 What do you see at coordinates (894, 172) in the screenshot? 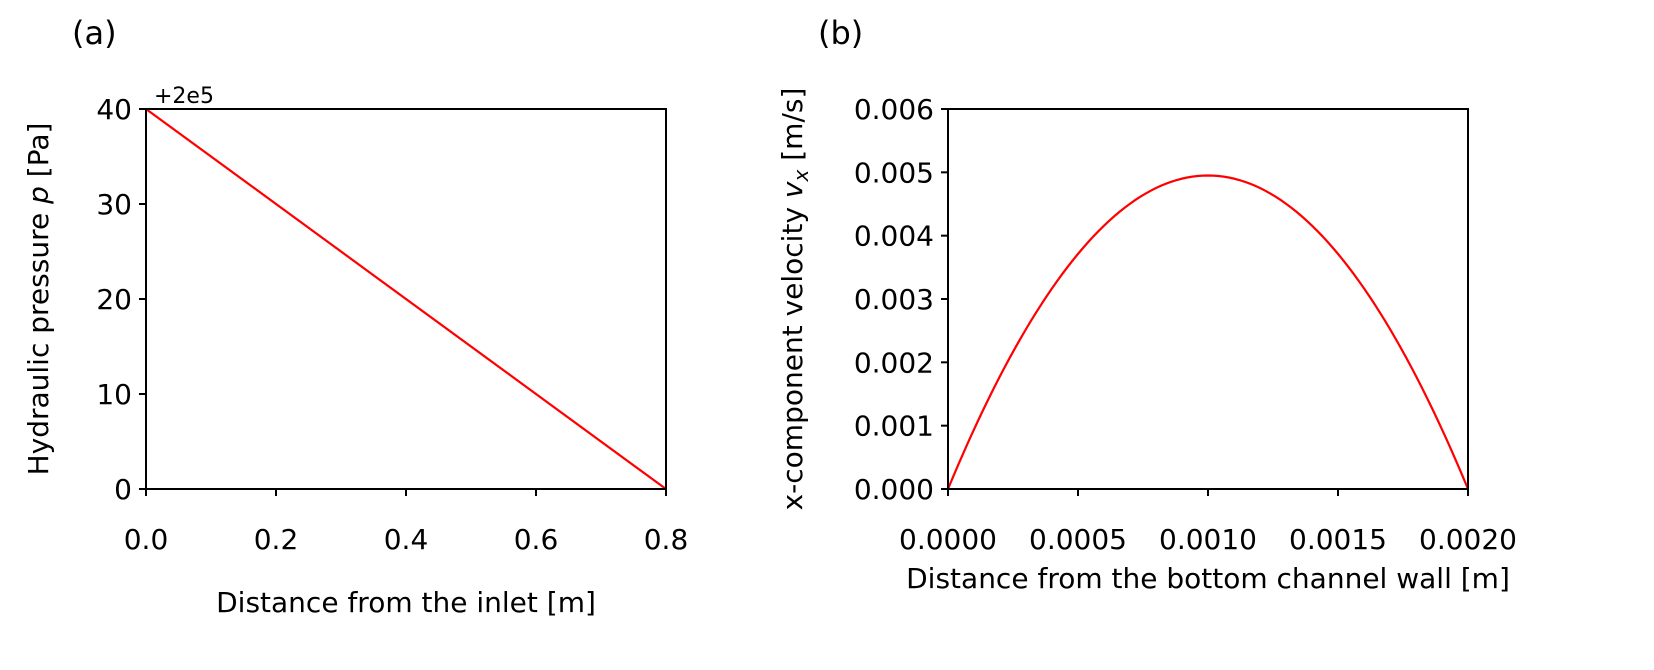
I see `panel-b-ytick-label-5: 0.005` at bounding box center [894, 172].